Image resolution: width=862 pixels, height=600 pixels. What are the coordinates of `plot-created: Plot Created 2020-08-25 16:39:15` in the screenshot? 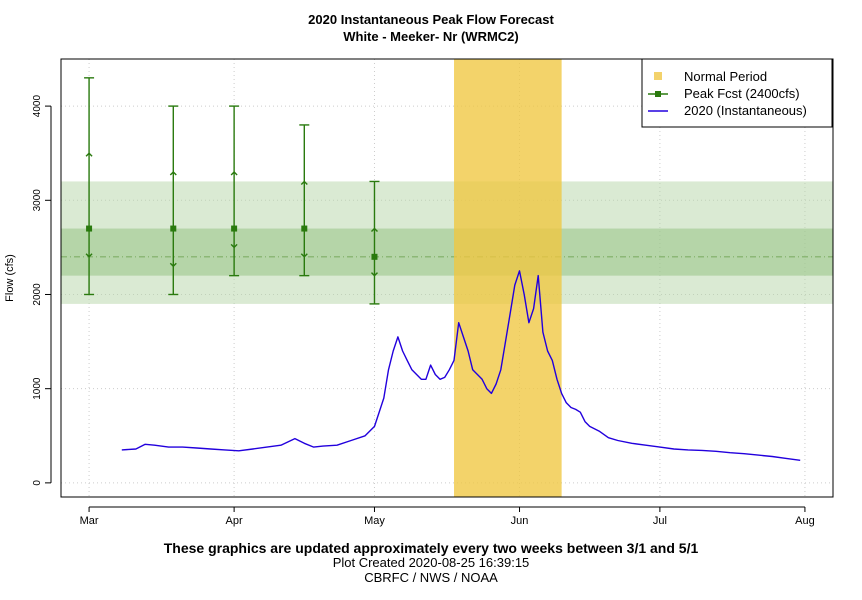 It's located at (431, 562).